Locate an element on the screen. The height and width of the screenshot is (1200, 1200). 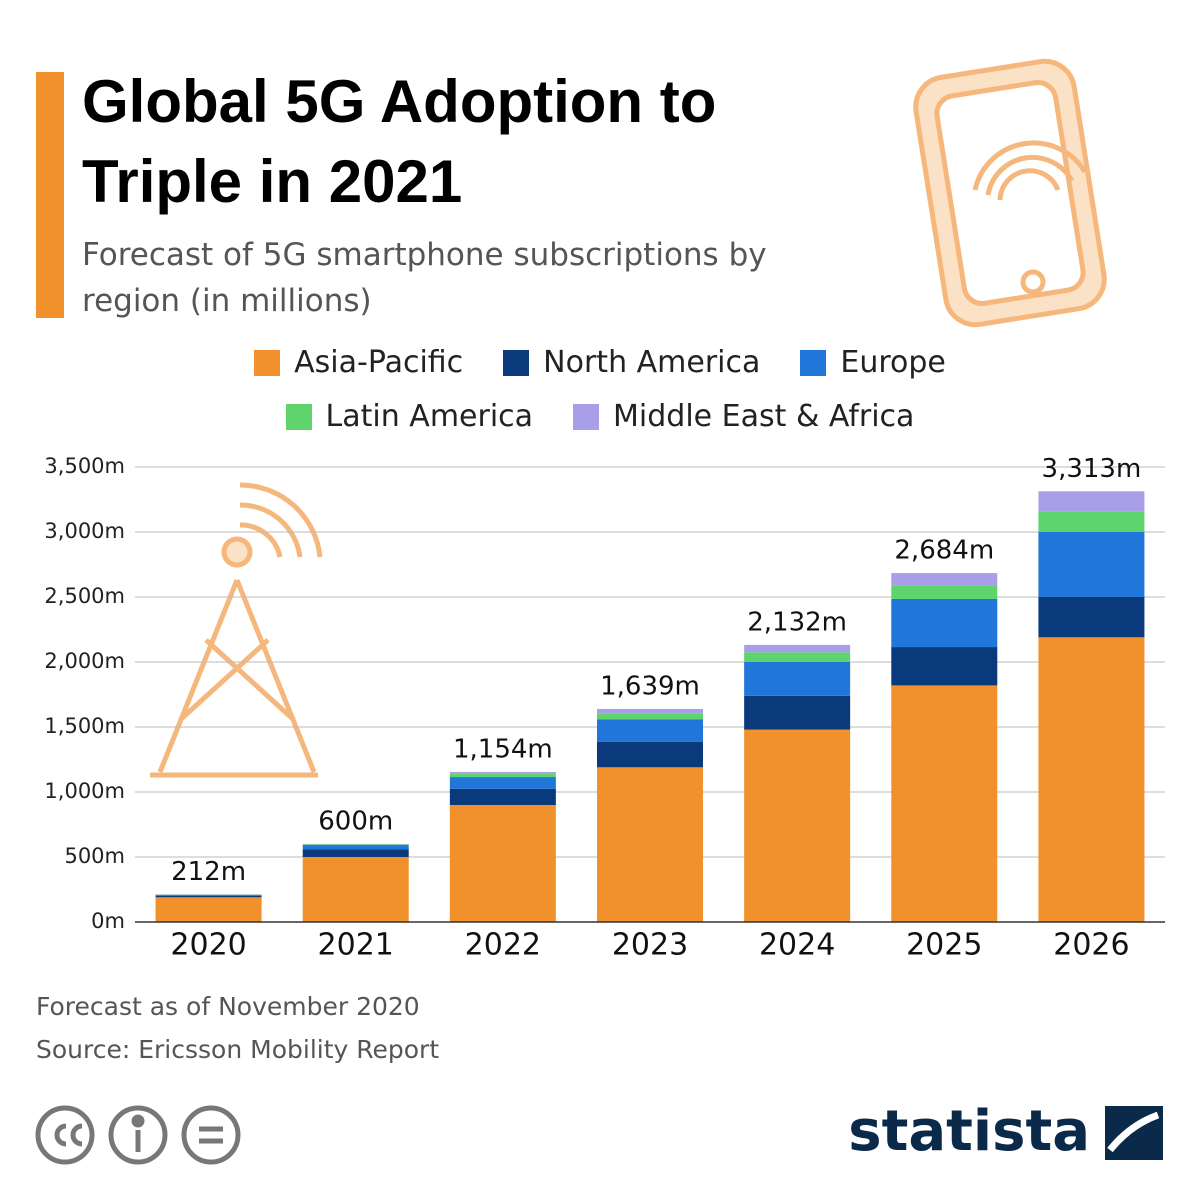
legend-item: Middle East & Africa is located at coordinates (743, 417).